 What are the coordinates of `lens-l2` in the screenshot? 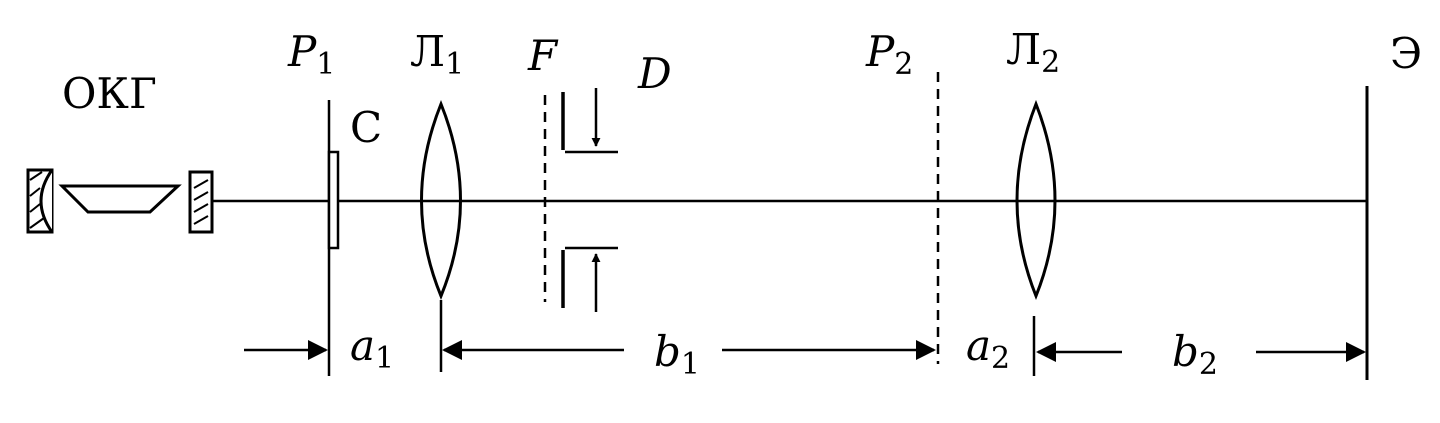 It's located at (1036, 200).